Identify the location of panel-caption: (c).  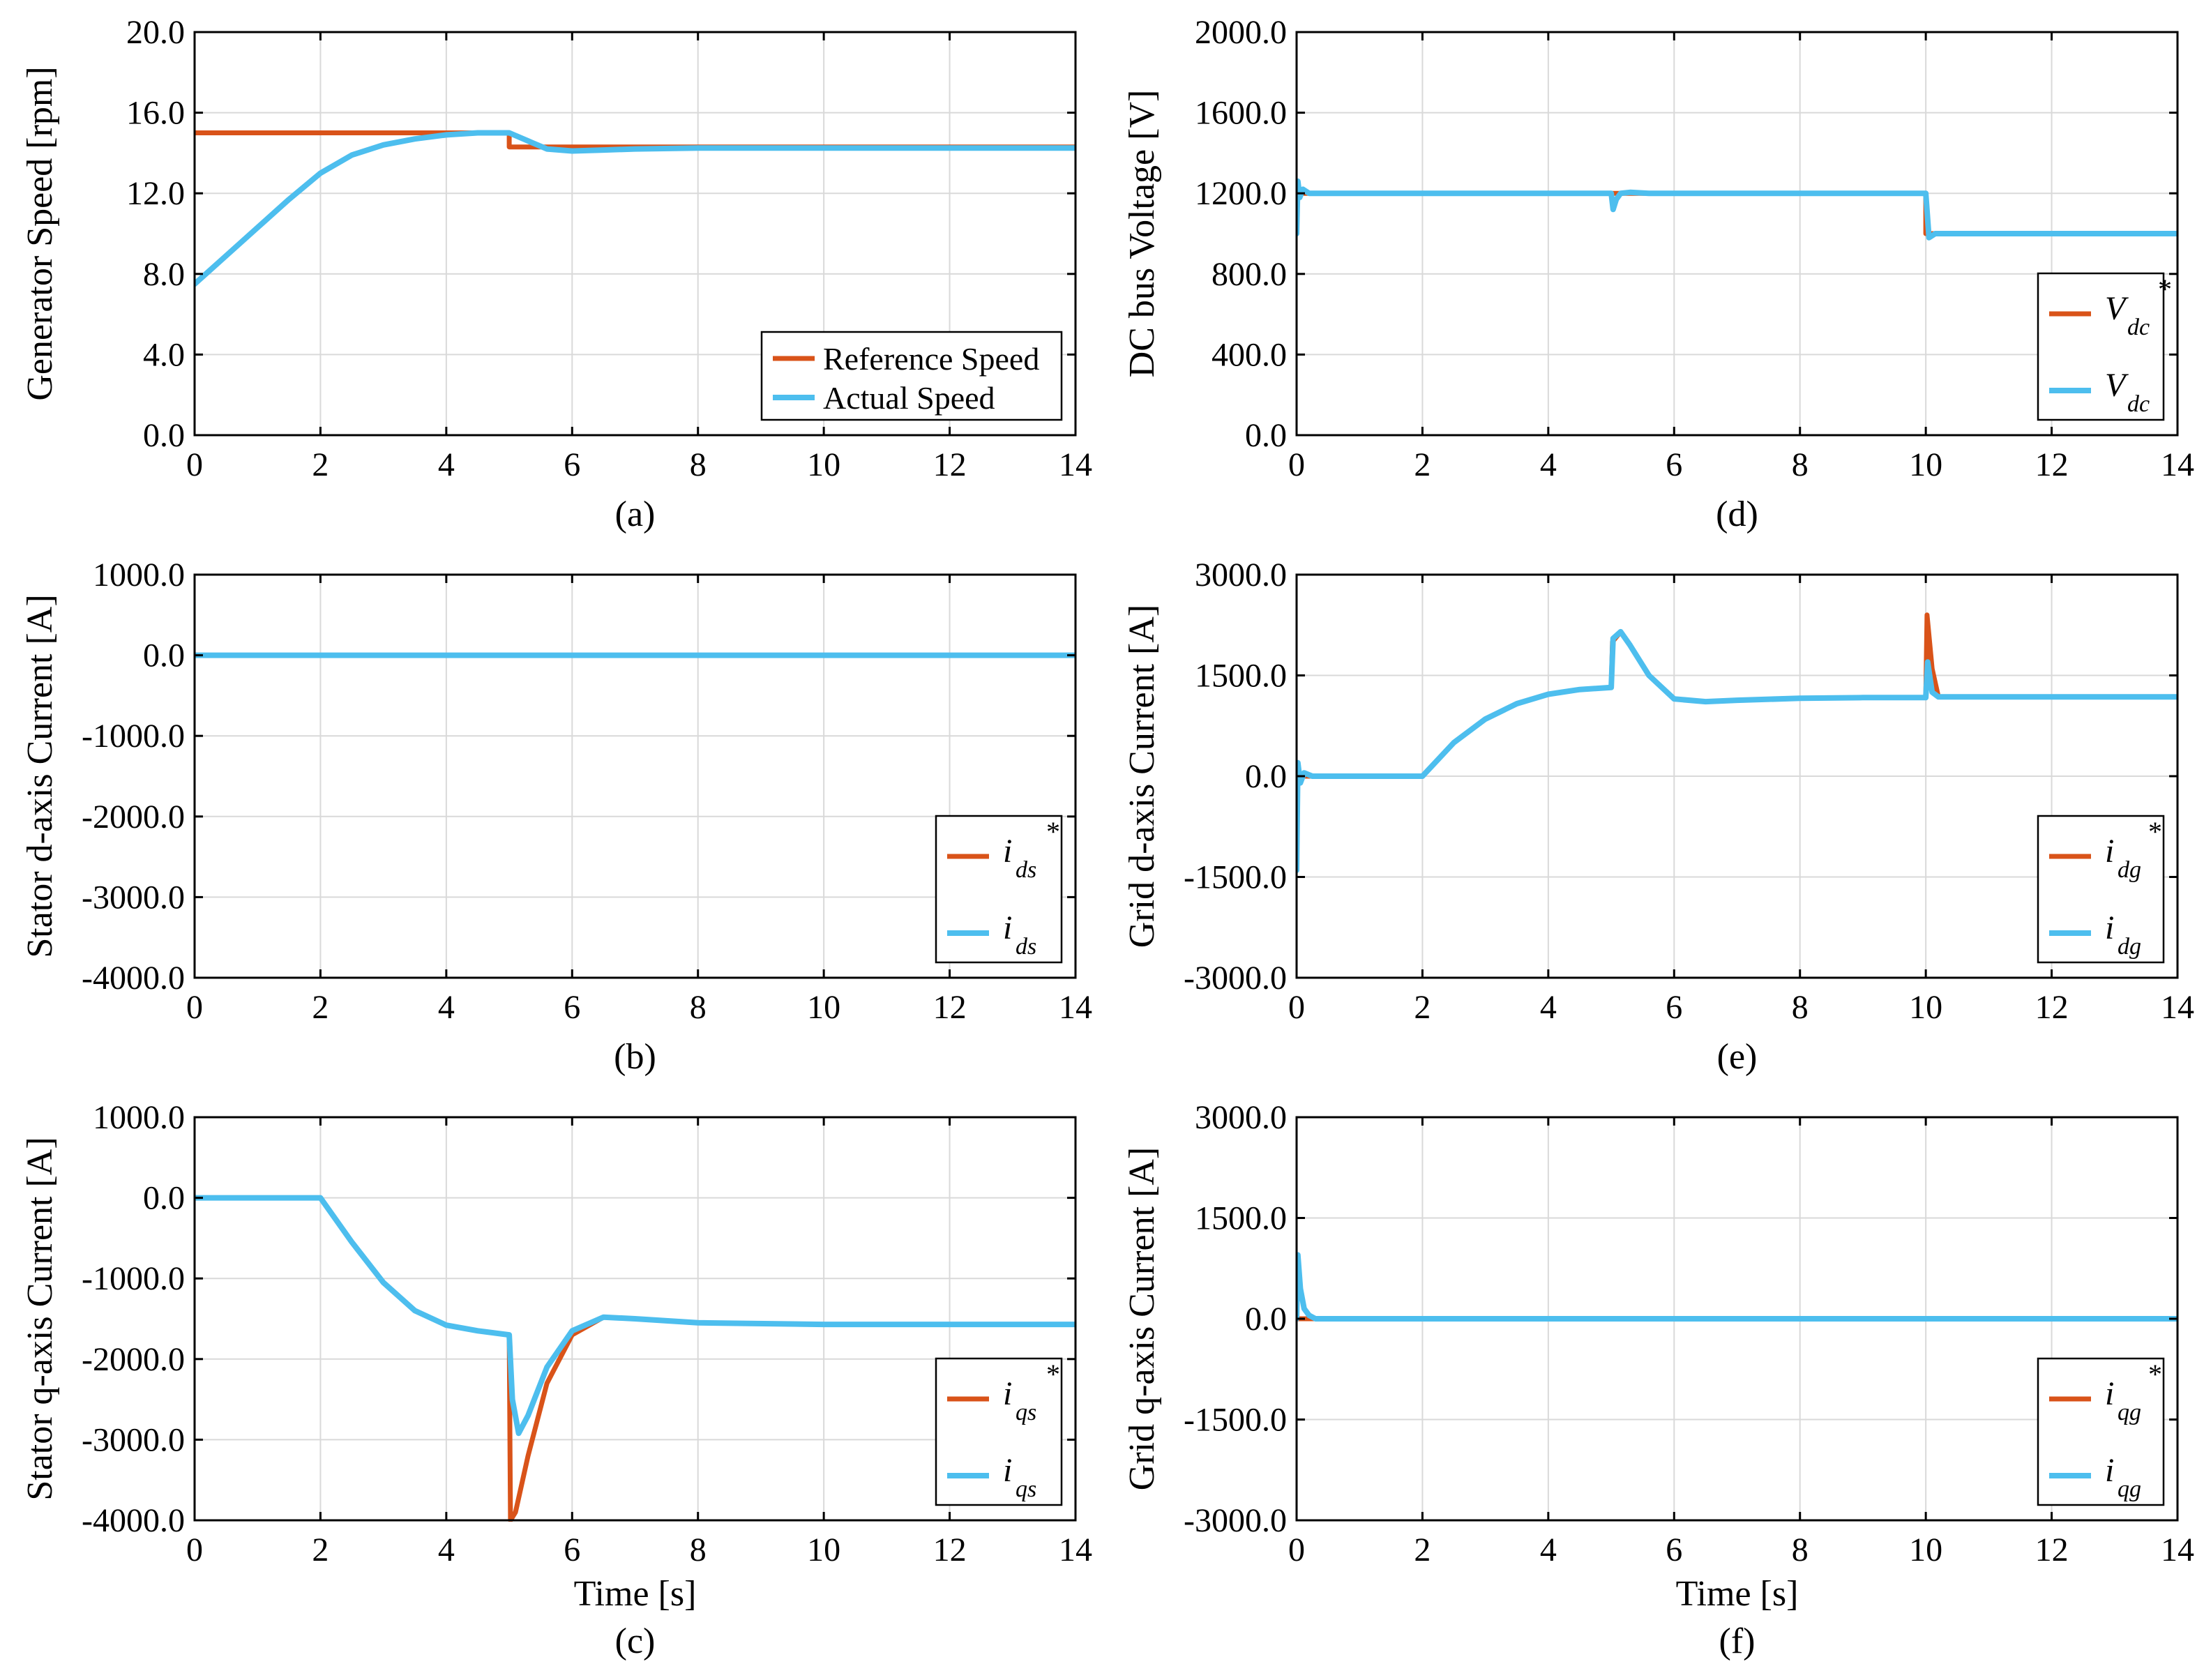
(635, 1641).